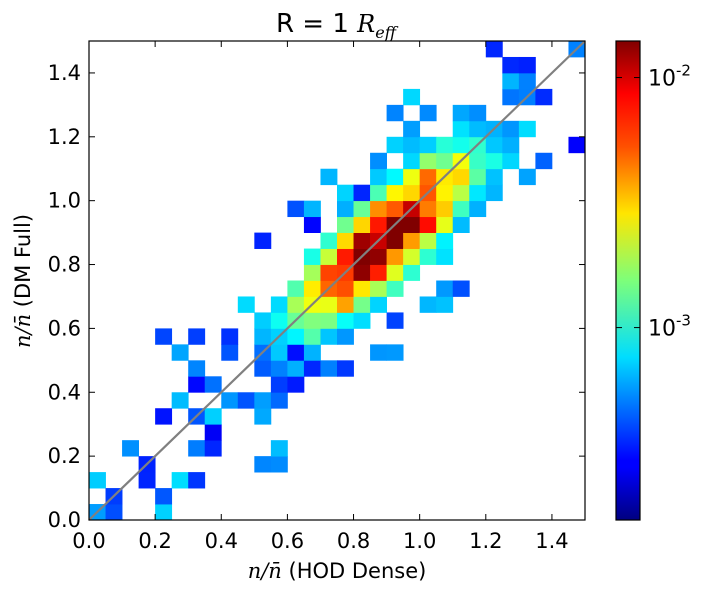 The height and width of the screenshot is (596, 704). What do you see at coordinates (669, 77) in the screenshot?
I see `colorbar-tick-label: 10⁻²` at bounding box center [669, 77].